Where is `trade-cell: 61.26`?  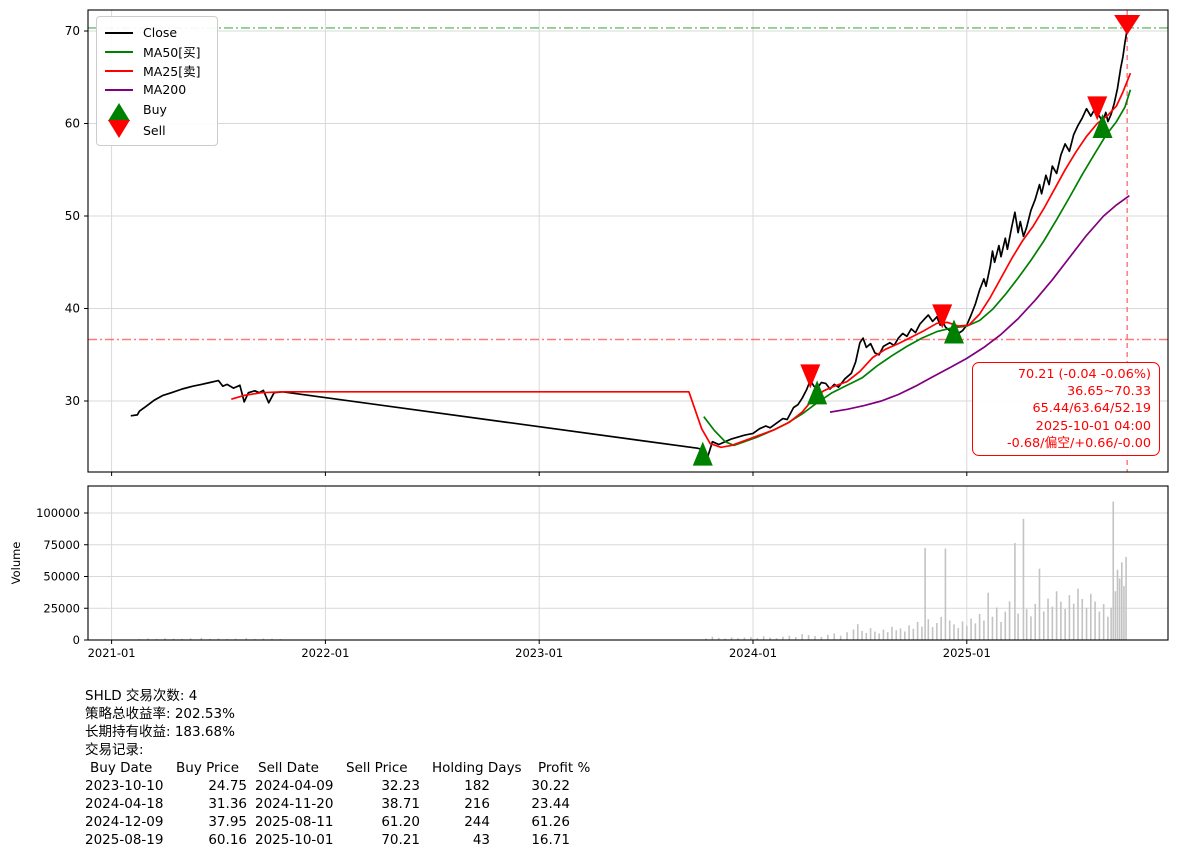
trade-cell: 61.26 is located at coordinates (550, 822).